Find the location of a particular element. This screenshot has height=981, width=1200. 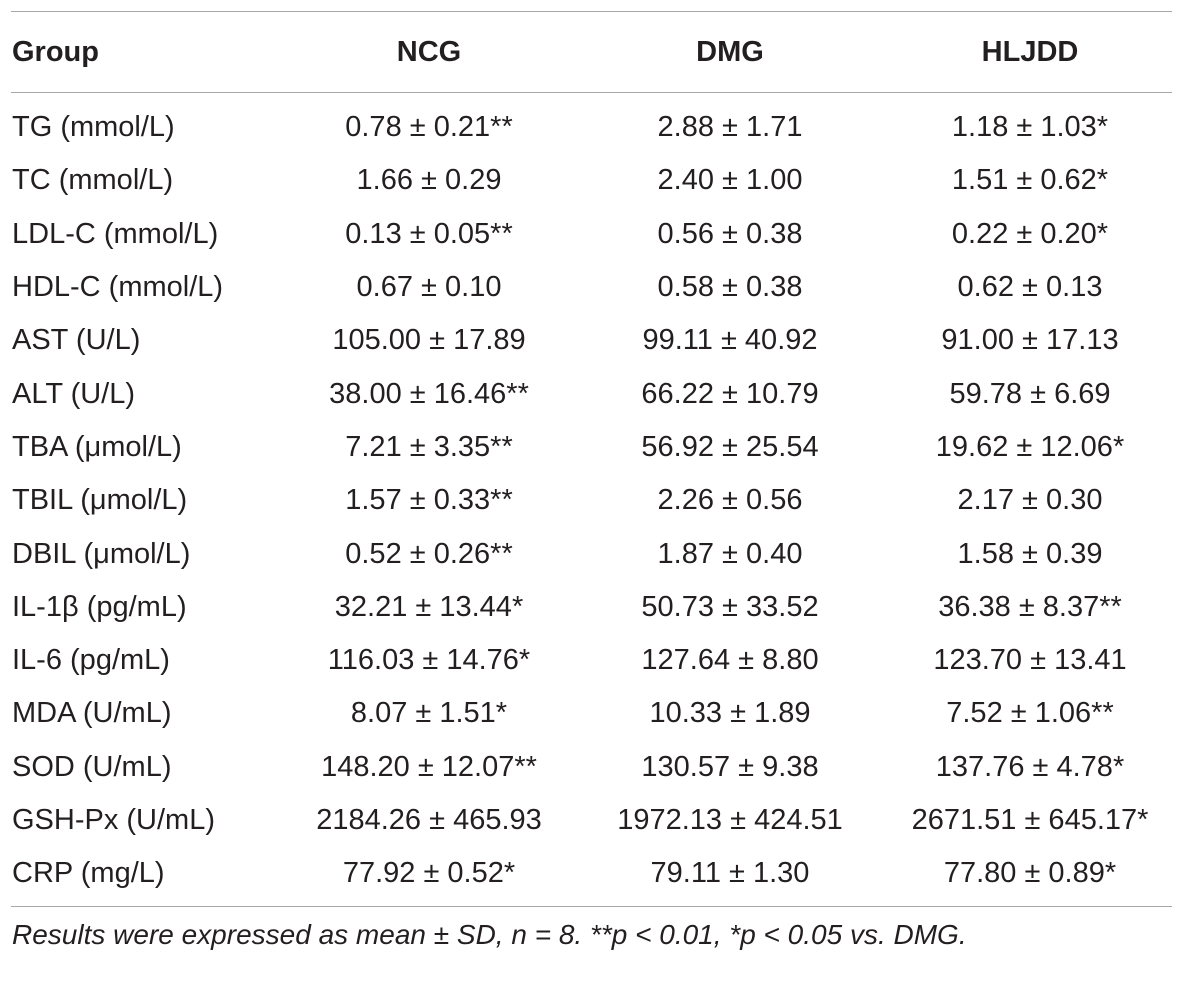

cell-ncg: 0.67 ± 0.10 is located at coordinates (429, 287).